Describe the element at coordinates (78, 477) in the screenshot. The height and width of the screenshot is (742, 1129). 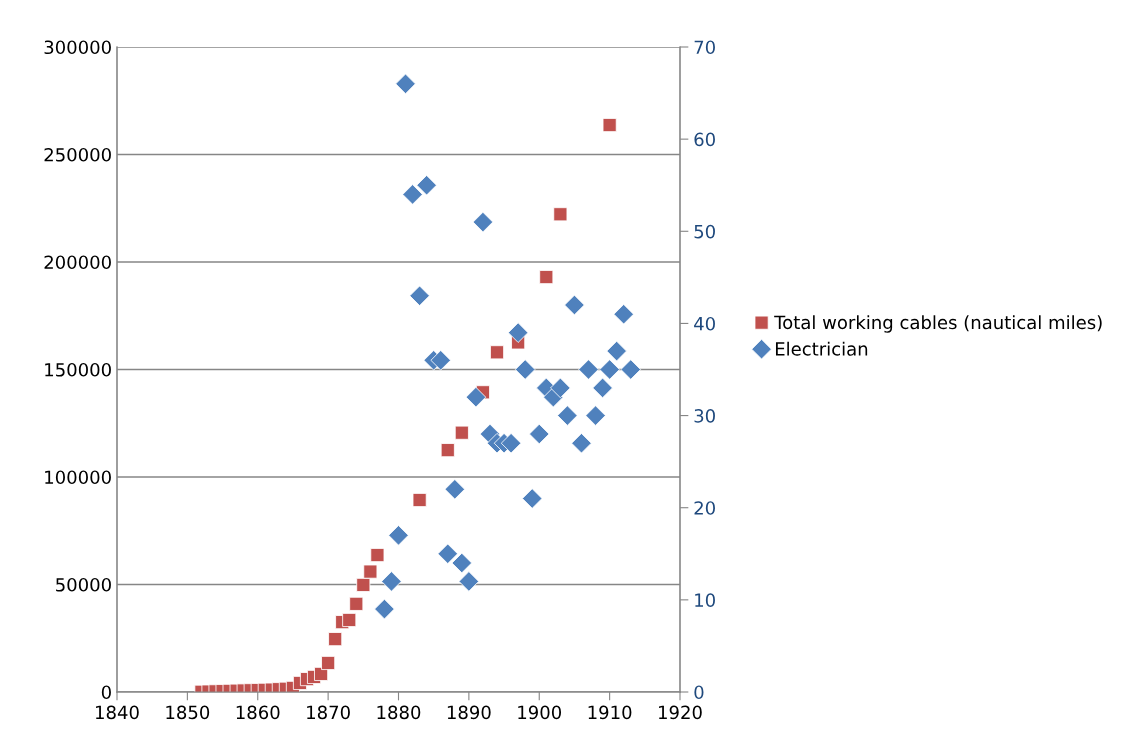
I see `y-tick-label: 100000` at that location.